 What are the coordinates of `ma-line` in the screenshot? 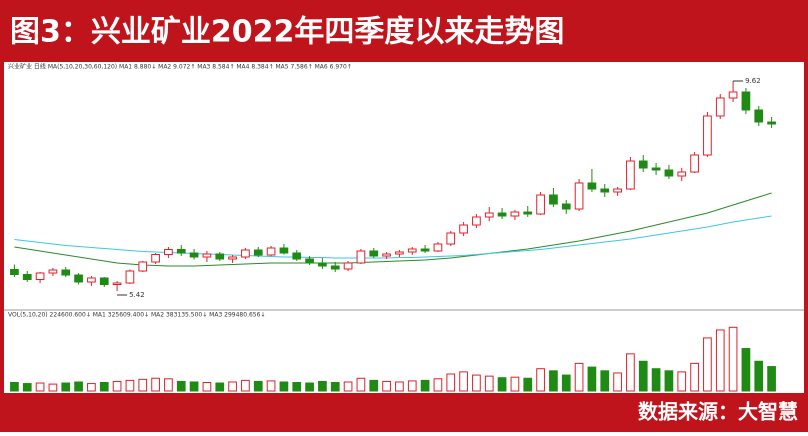 It's located at (393, 237).